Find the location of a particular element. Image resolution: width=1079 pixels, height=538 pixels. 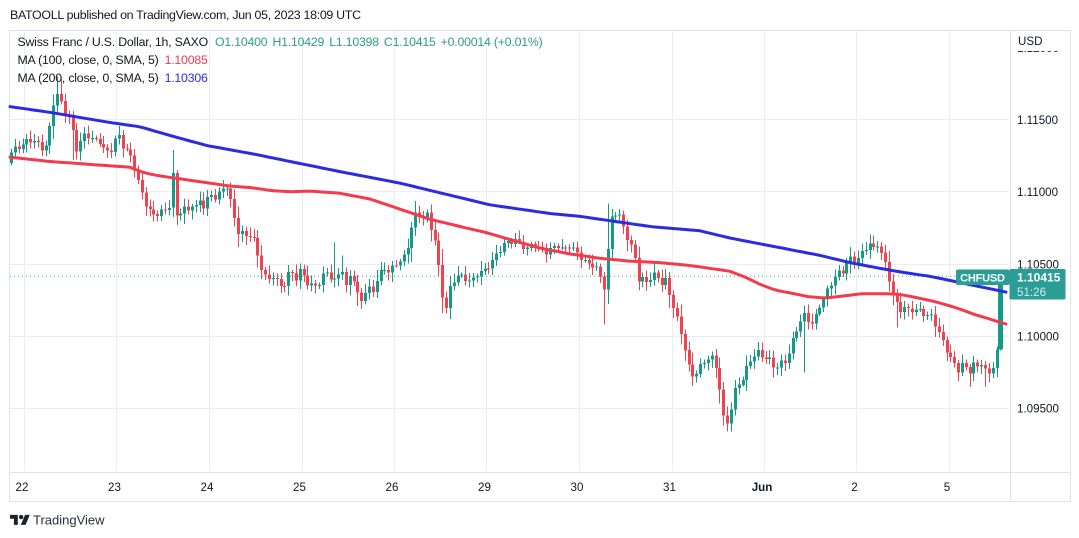

svg-text: 1.10000 is located at coordinates (1038, 337).